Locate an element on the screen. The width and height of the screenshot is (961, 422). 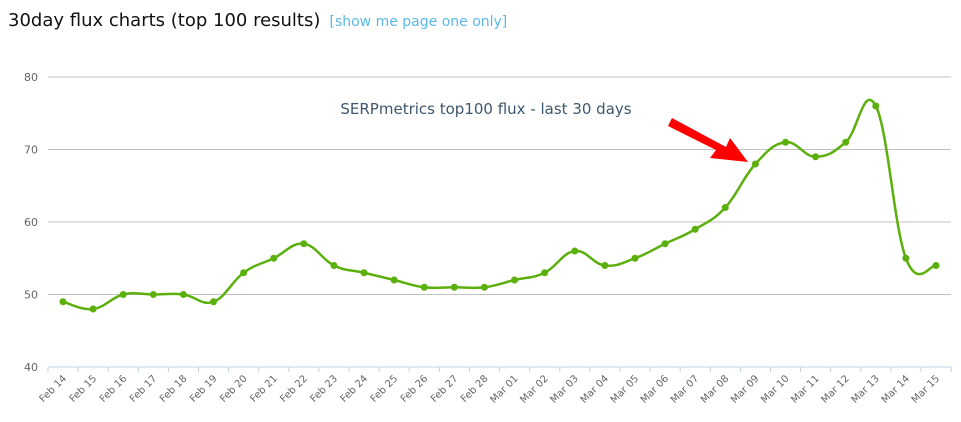
x-tick-label: Feb 26 is located at coordinates (415, 389).